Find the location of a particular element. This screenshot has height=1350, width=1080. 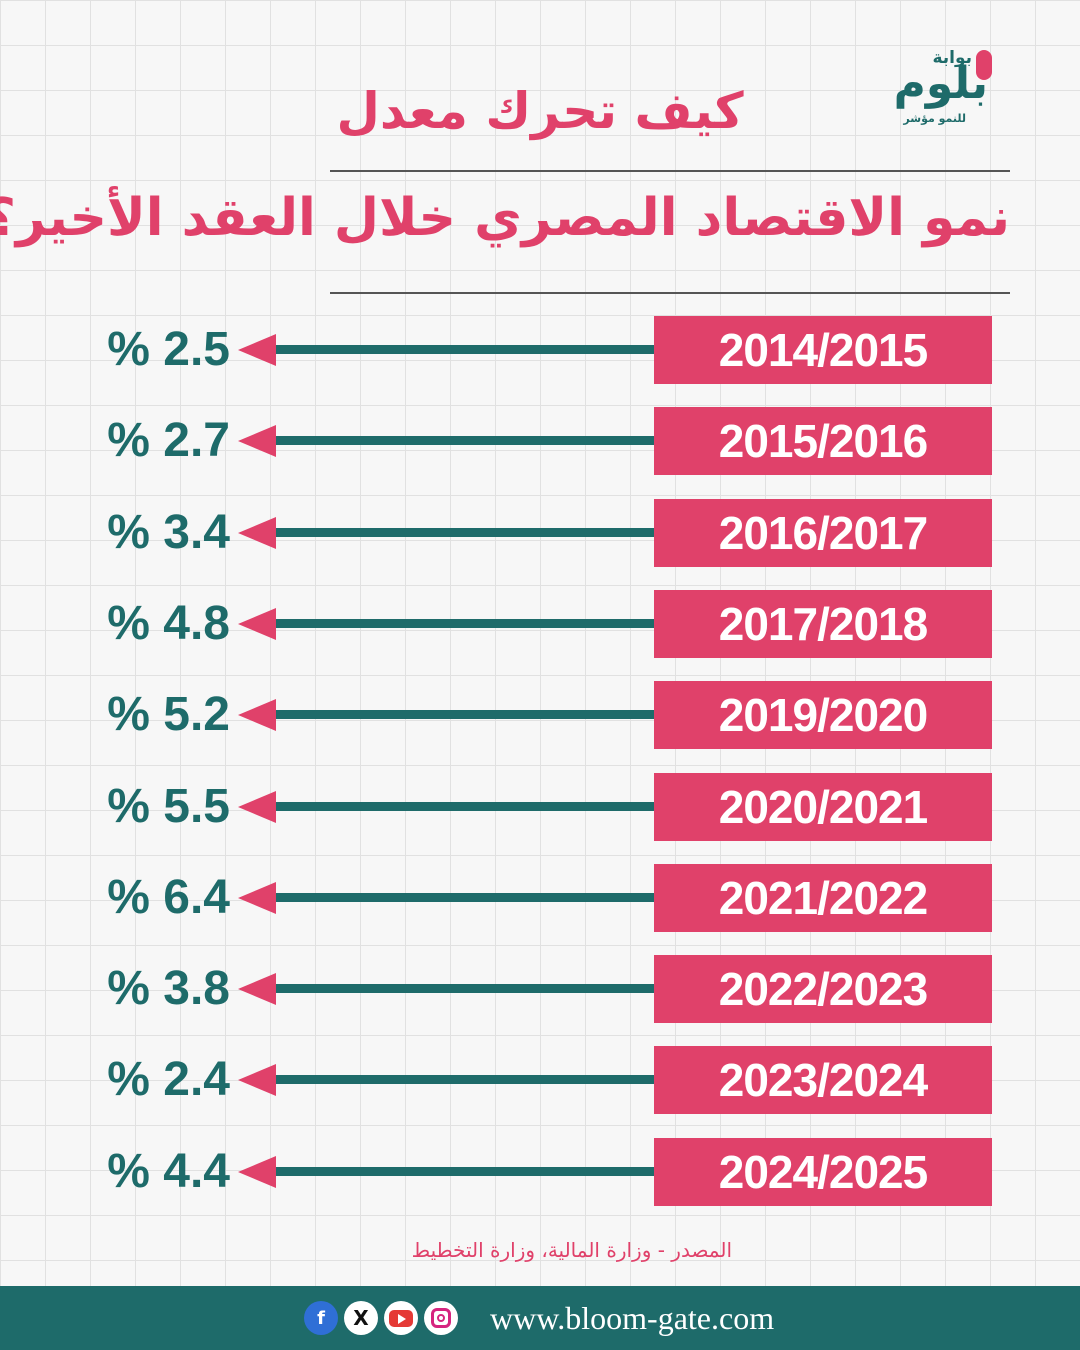

microphone-icon is located at coordinates (984, 65).